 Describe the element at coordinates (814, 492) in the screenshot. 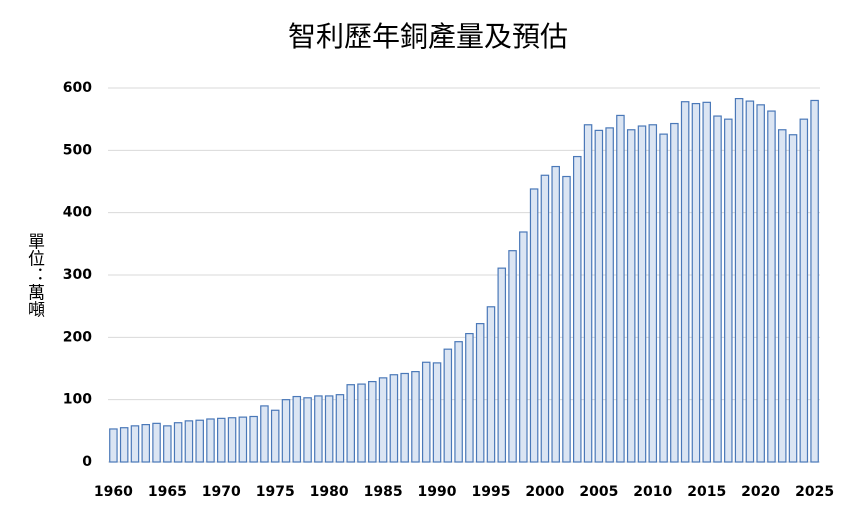

I see `x-tick-label: 2025` at that location.